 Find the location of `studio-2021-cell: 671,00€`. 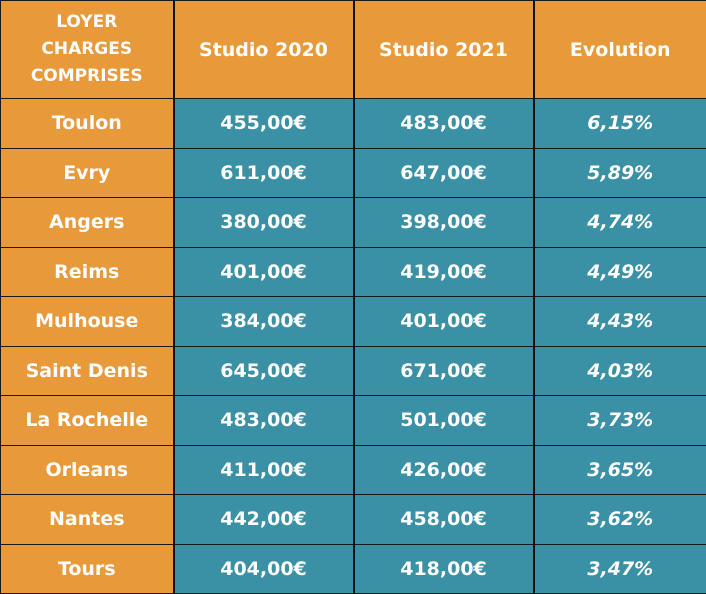

studio-2021-cell: 671,00€ is located at coordinates (444, 371).